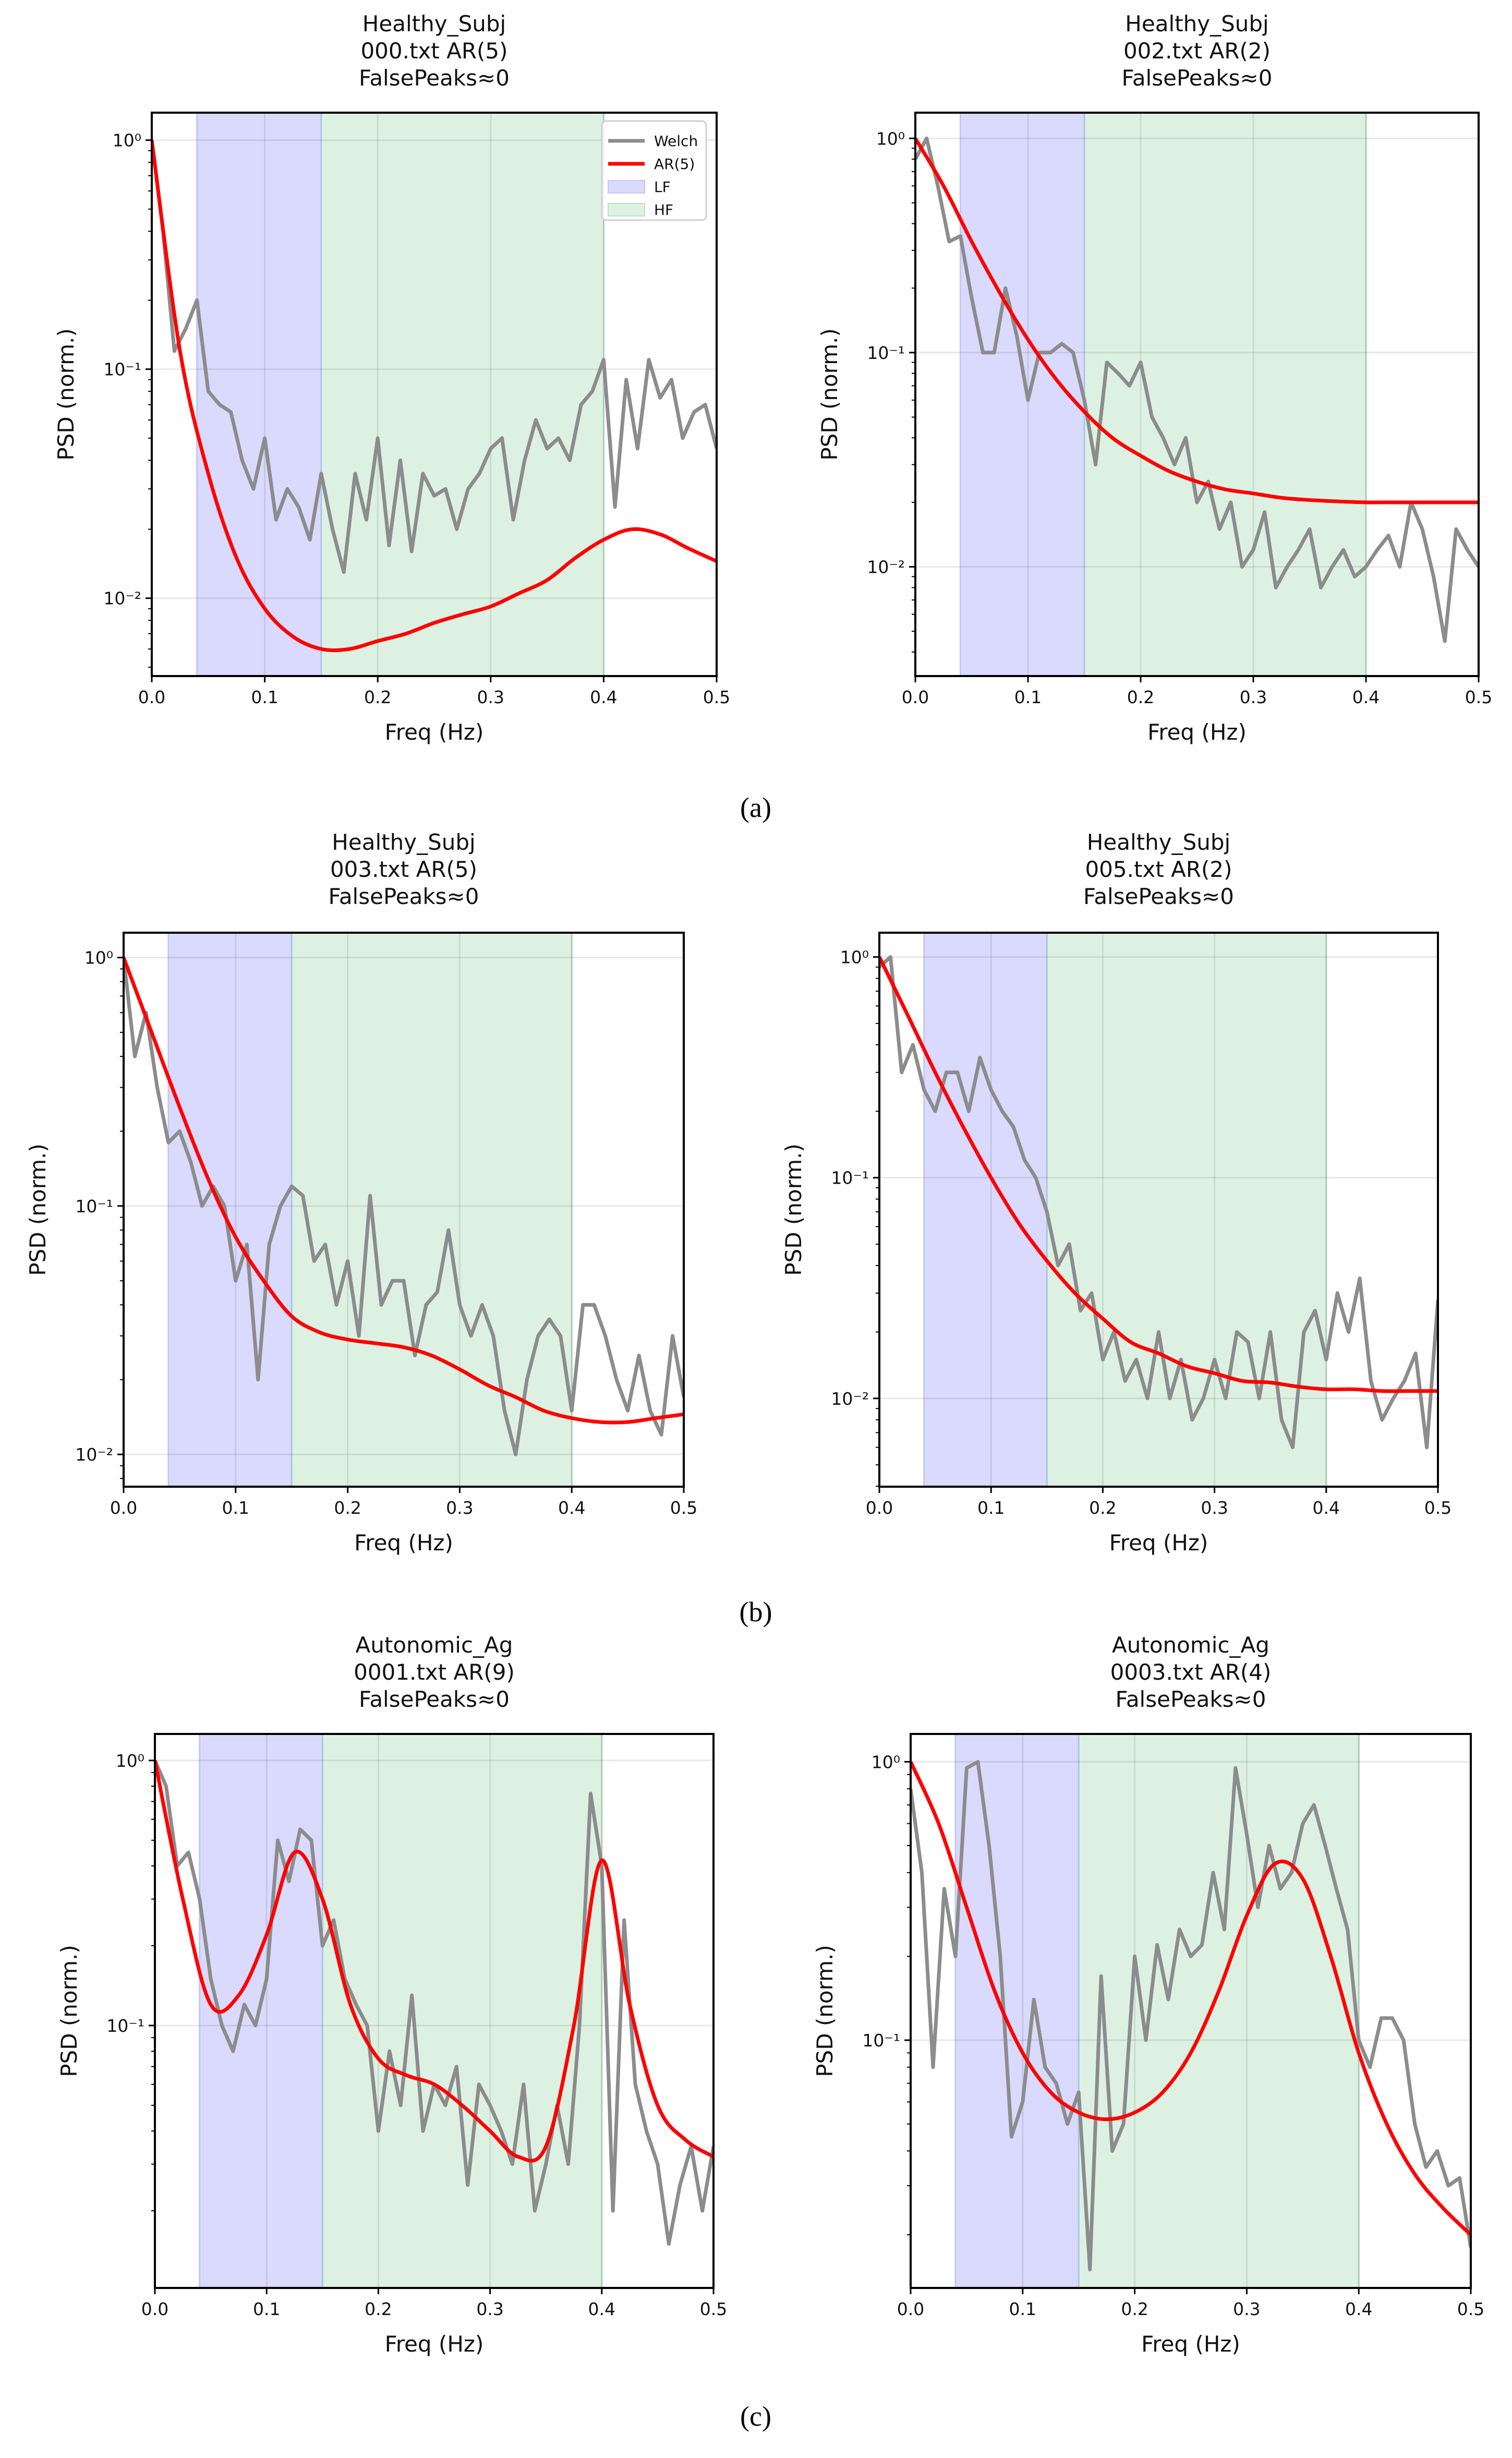 Image resolution: width=1512 pixels, height=2458 pixels. I want to click on chart-title-line: 002.txt AR(2), so click(1197, 51).